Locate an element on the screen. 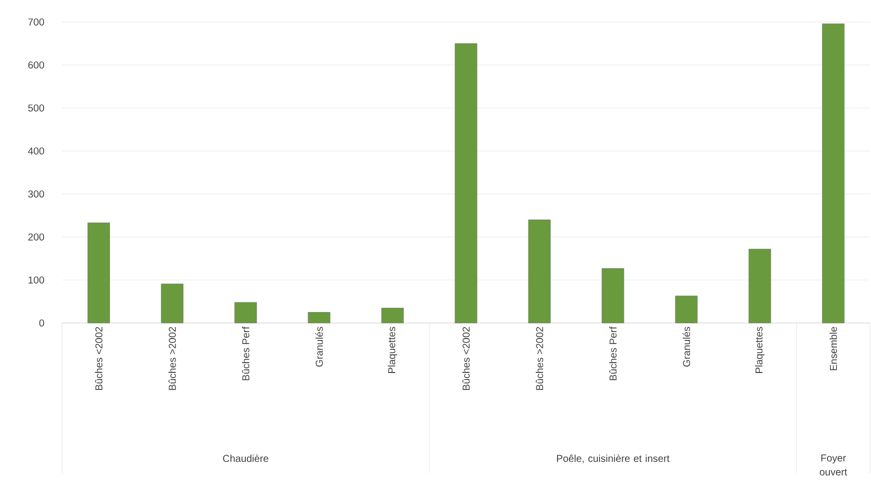 This screenshot has height=497, width=871. text: Chaudière is located at coordinates (245, 458).